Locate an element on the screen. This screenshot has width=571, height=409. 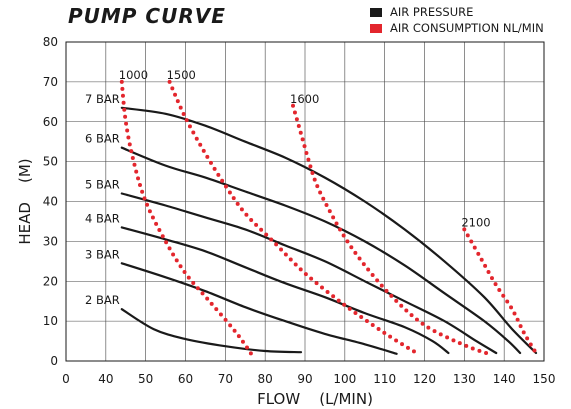
y-tick-labels: 0 10 20 30 40 50 60 70 80 is located at coordinates (50, 201).